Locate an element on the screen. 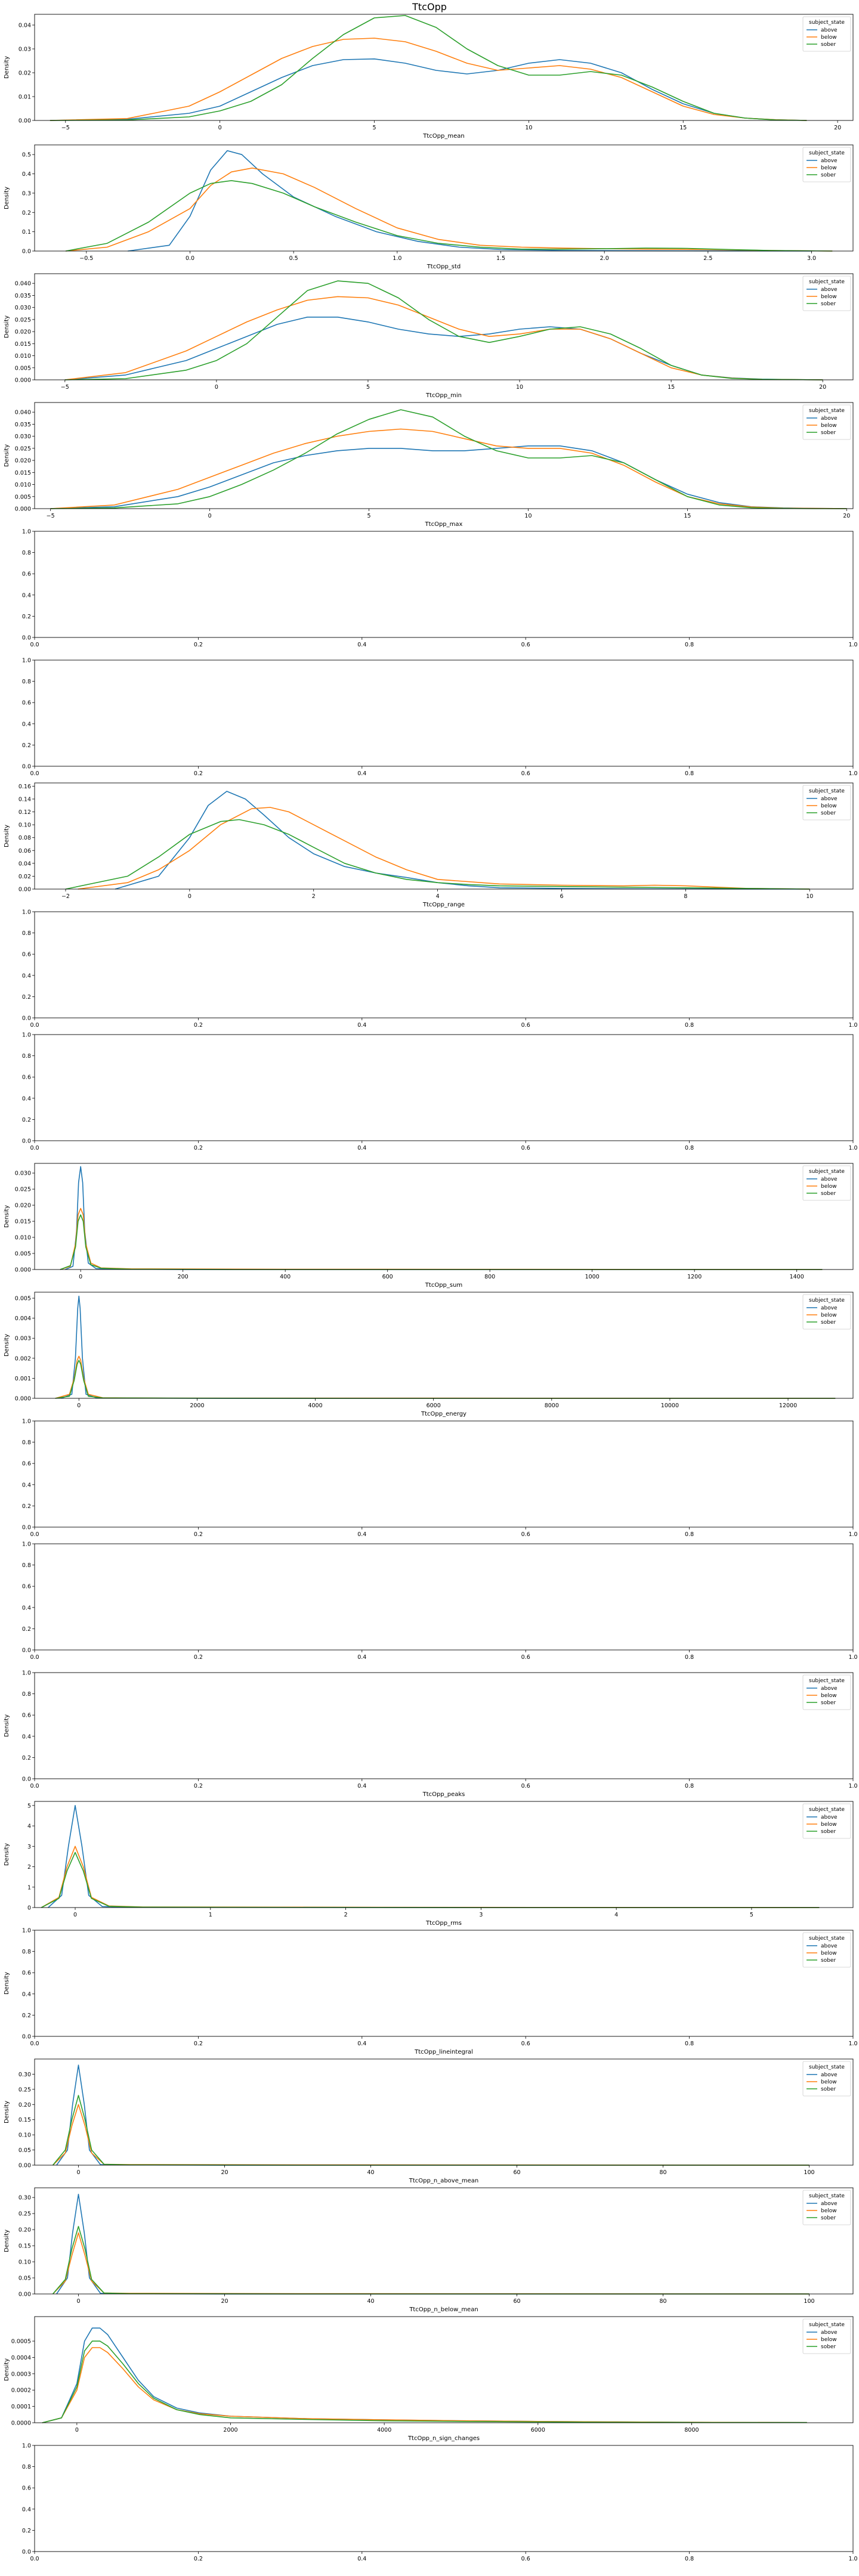  x-axis-label: TtcOpp_lineintegral is located at coordinates (443, 2052).